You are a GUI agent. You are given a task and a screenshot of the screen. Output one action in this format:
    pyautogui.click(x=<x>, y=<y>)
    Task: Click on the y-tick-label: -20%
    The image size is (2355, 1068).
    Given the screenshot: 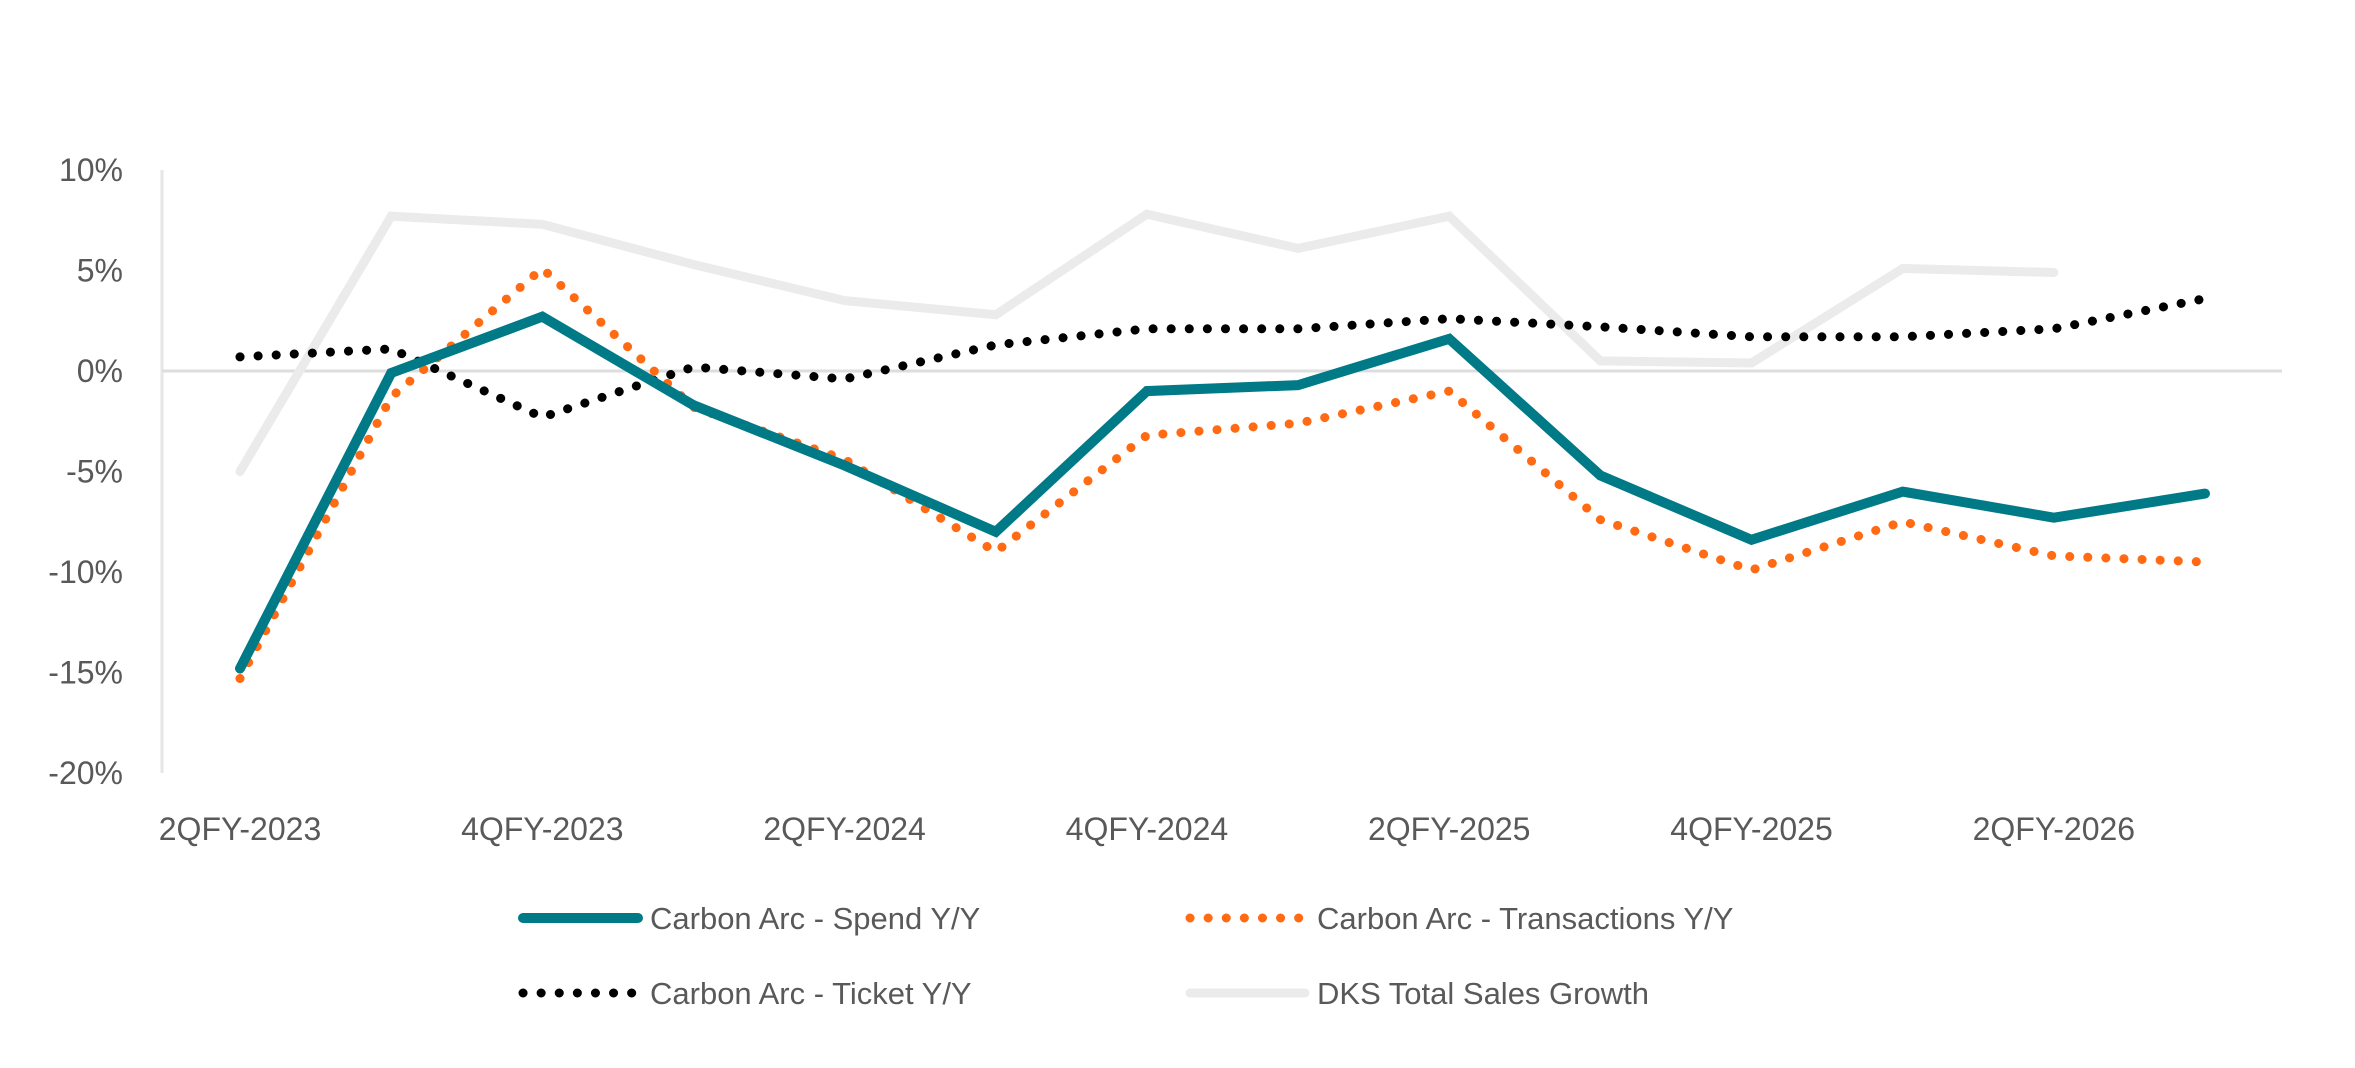 What is the action you would take?
    pyautogui.click(x=85, y=773)
    